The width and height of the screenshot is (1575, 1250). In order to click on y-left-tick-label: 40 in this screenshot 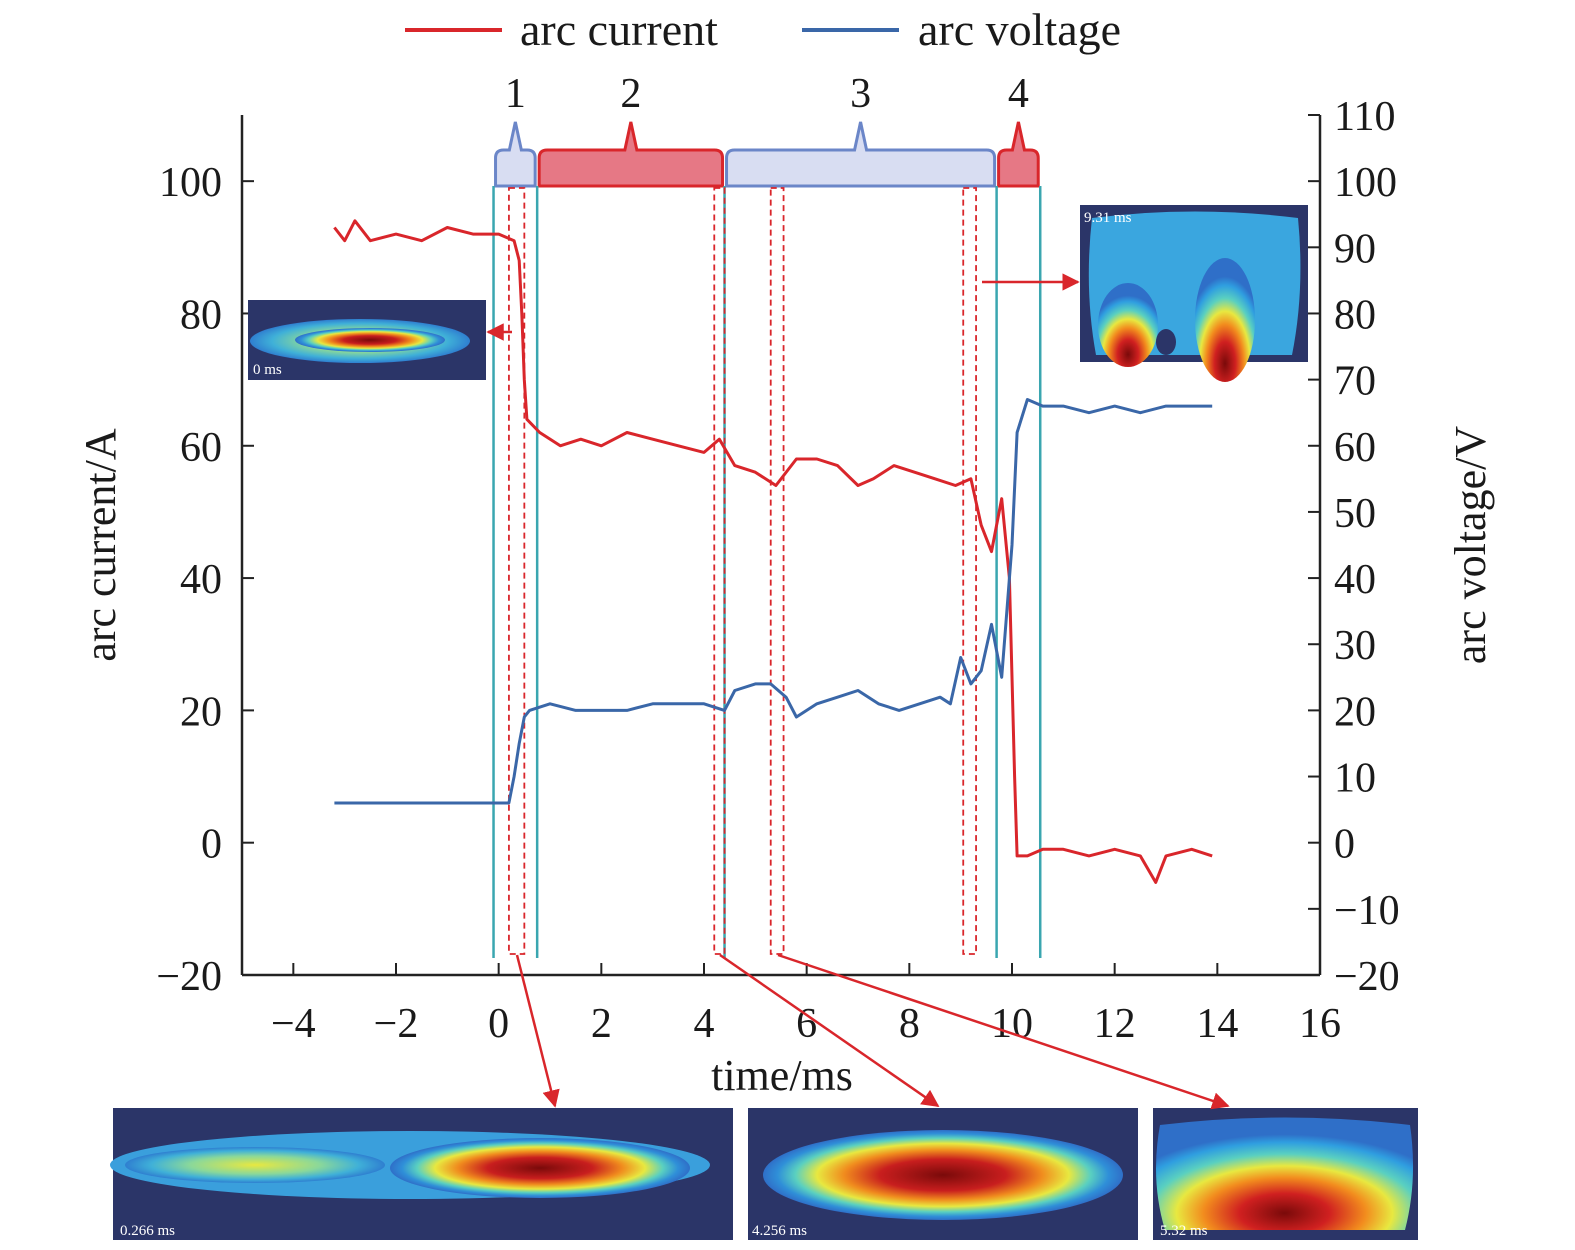, I will do `click(201, 580)`.